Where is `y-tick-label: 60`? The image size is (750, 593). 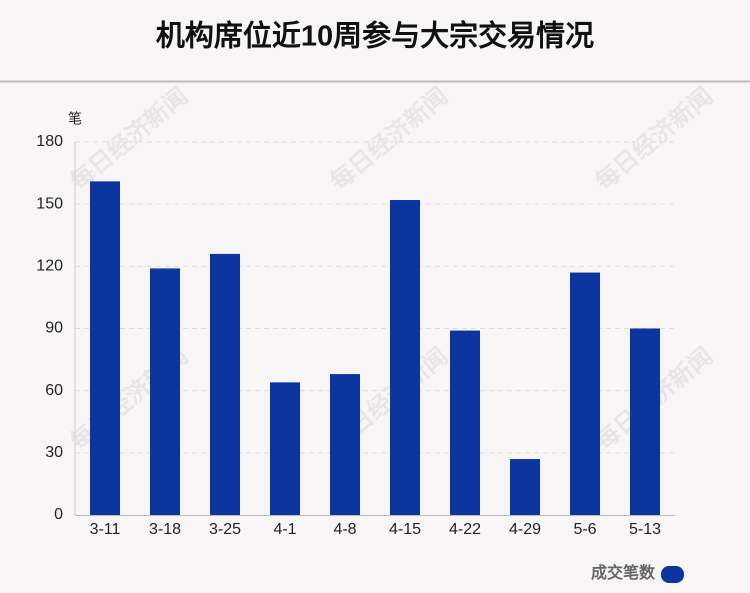 y-tick-label: 60 is located at coordinates (54, 390).